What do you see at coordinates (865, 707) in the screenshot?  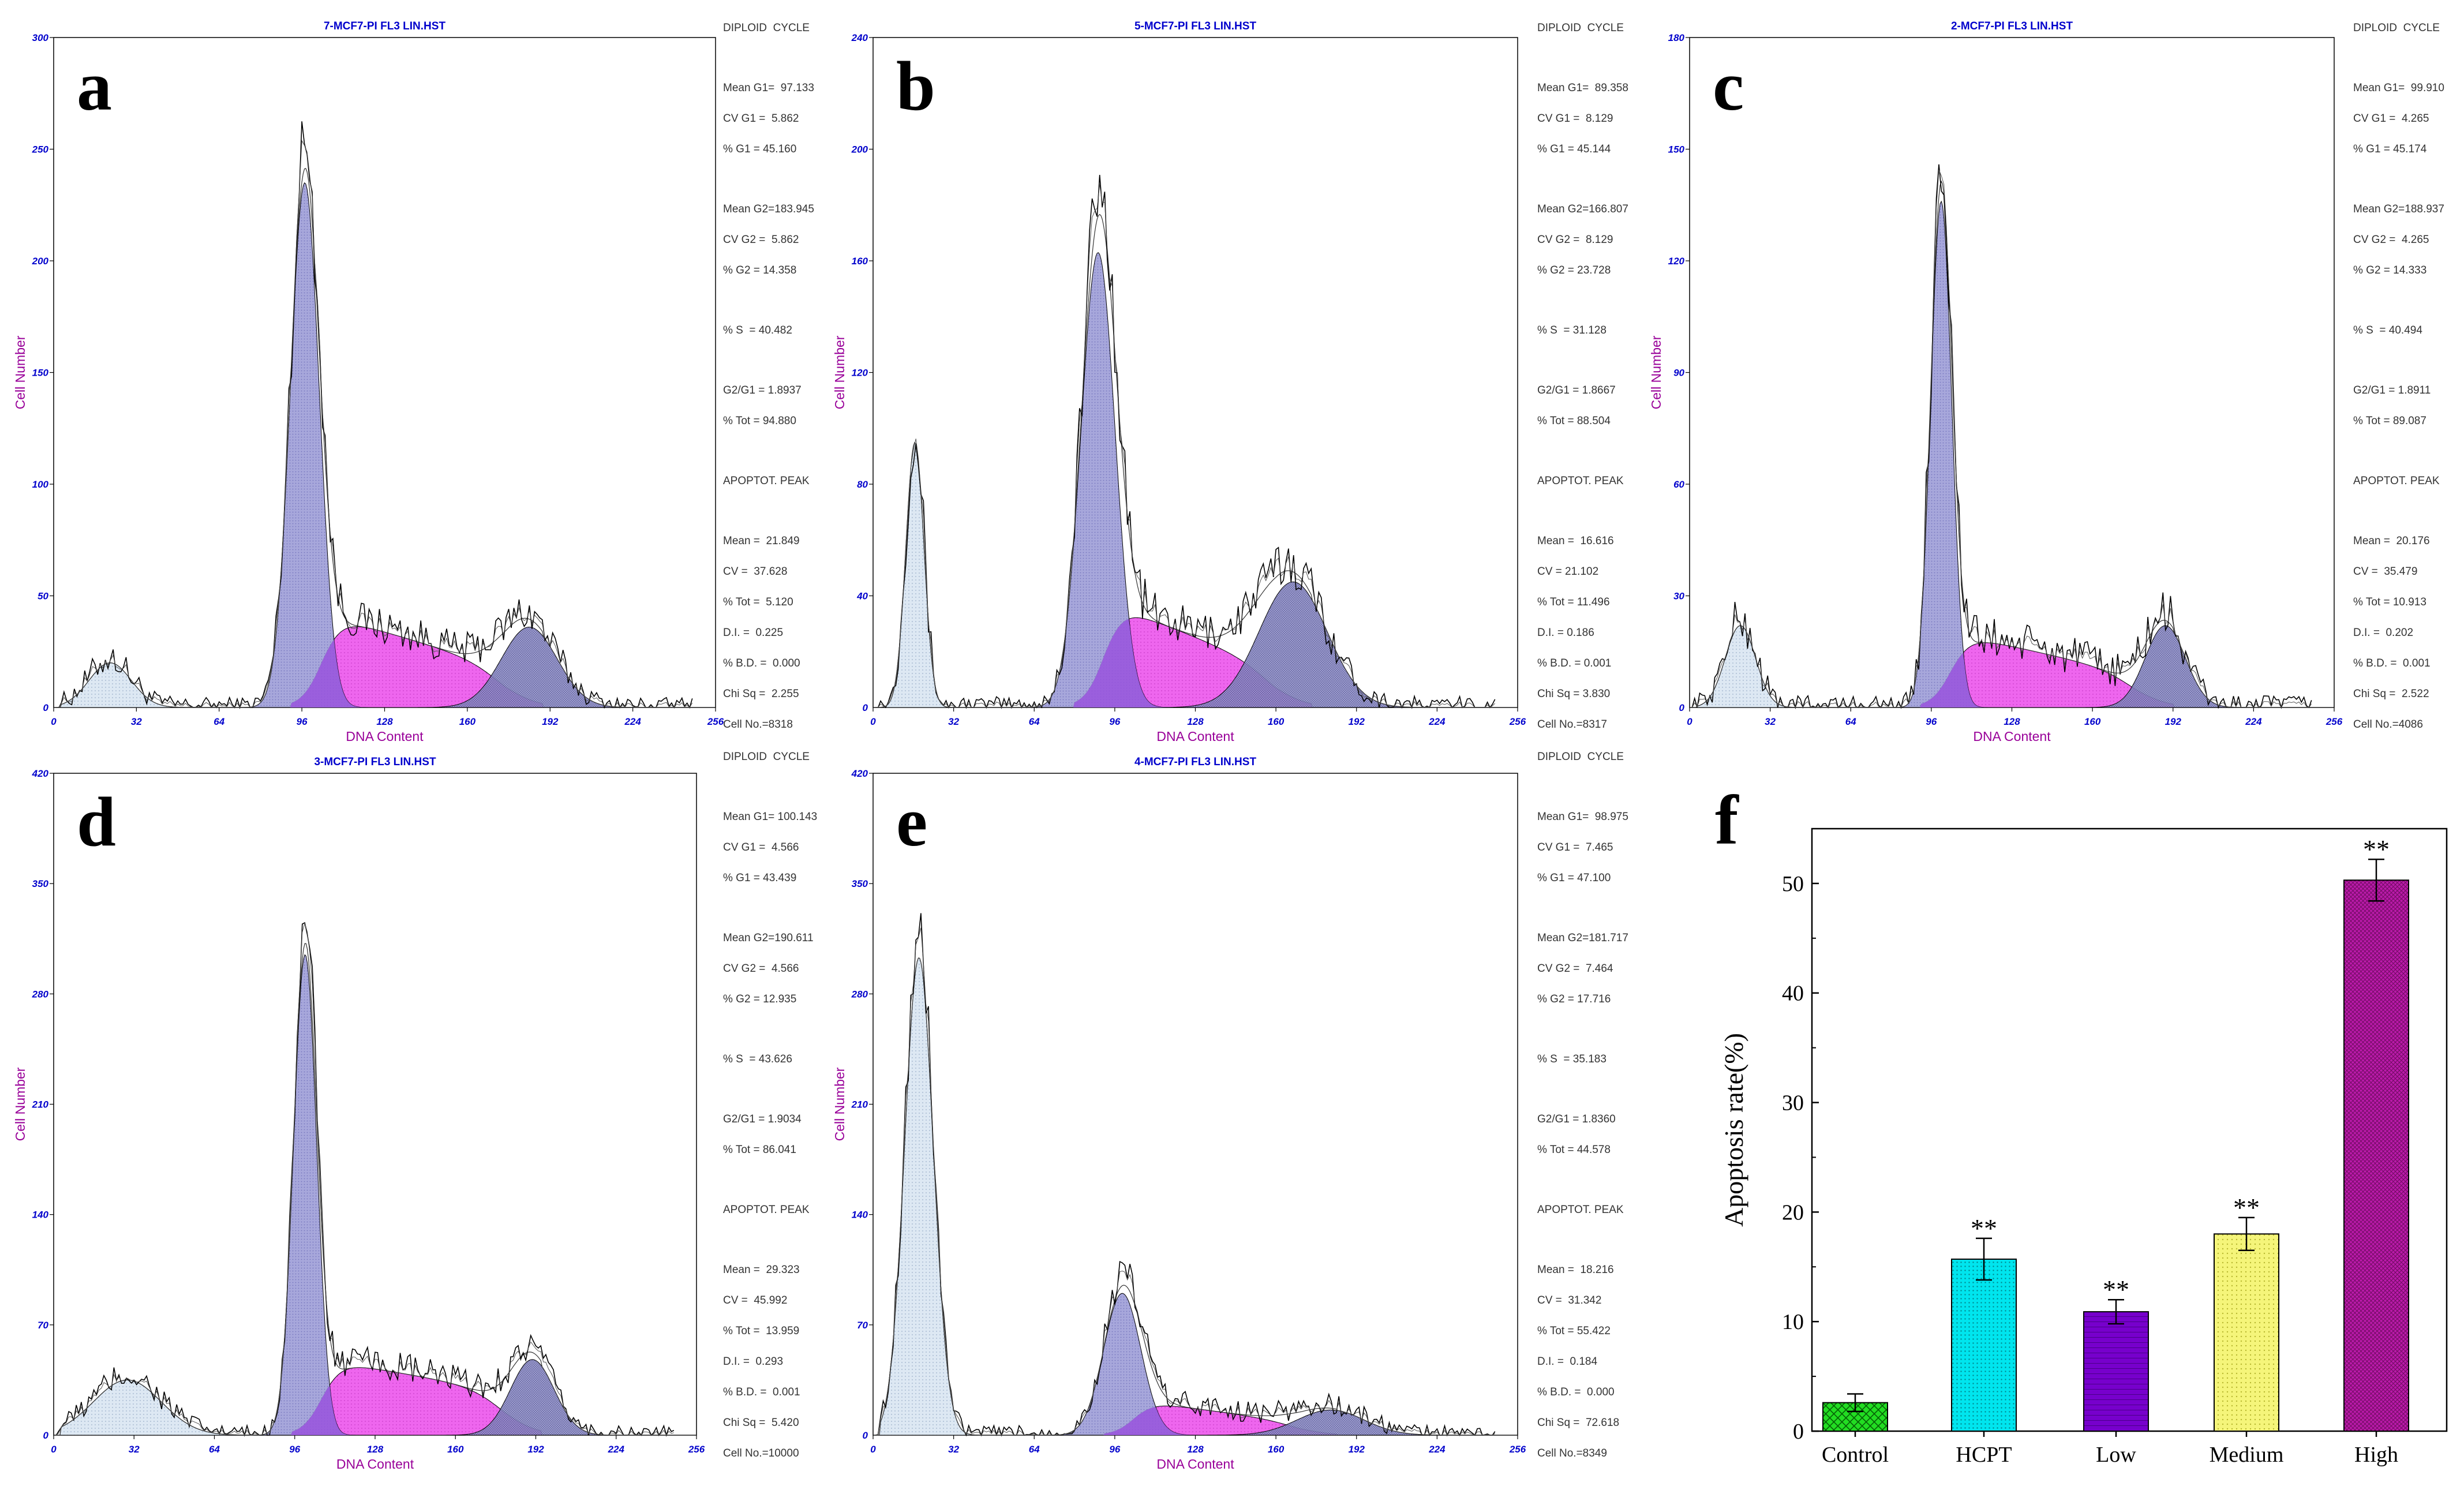 I see `y-tick-label: 0` at bounding box center [865, 707].